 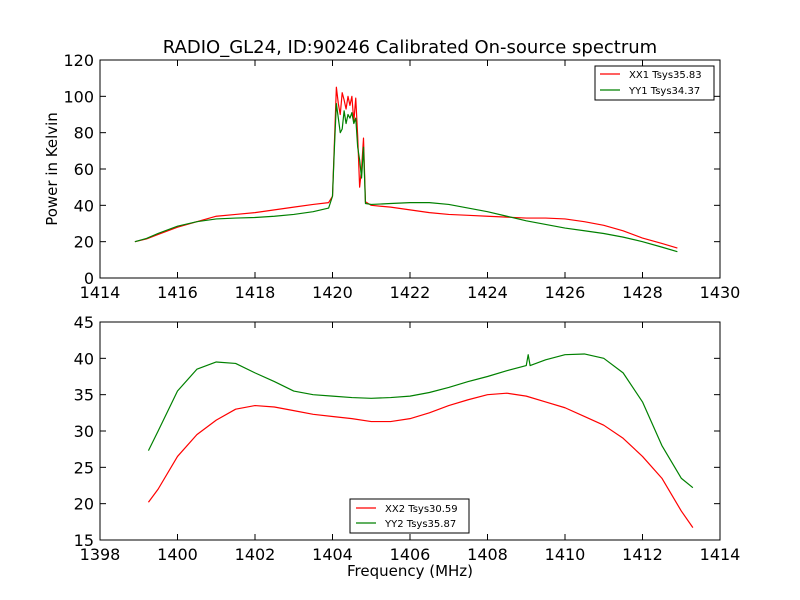 I want to click on top-x-tick-label: 1430, so click(x=720, y=292).